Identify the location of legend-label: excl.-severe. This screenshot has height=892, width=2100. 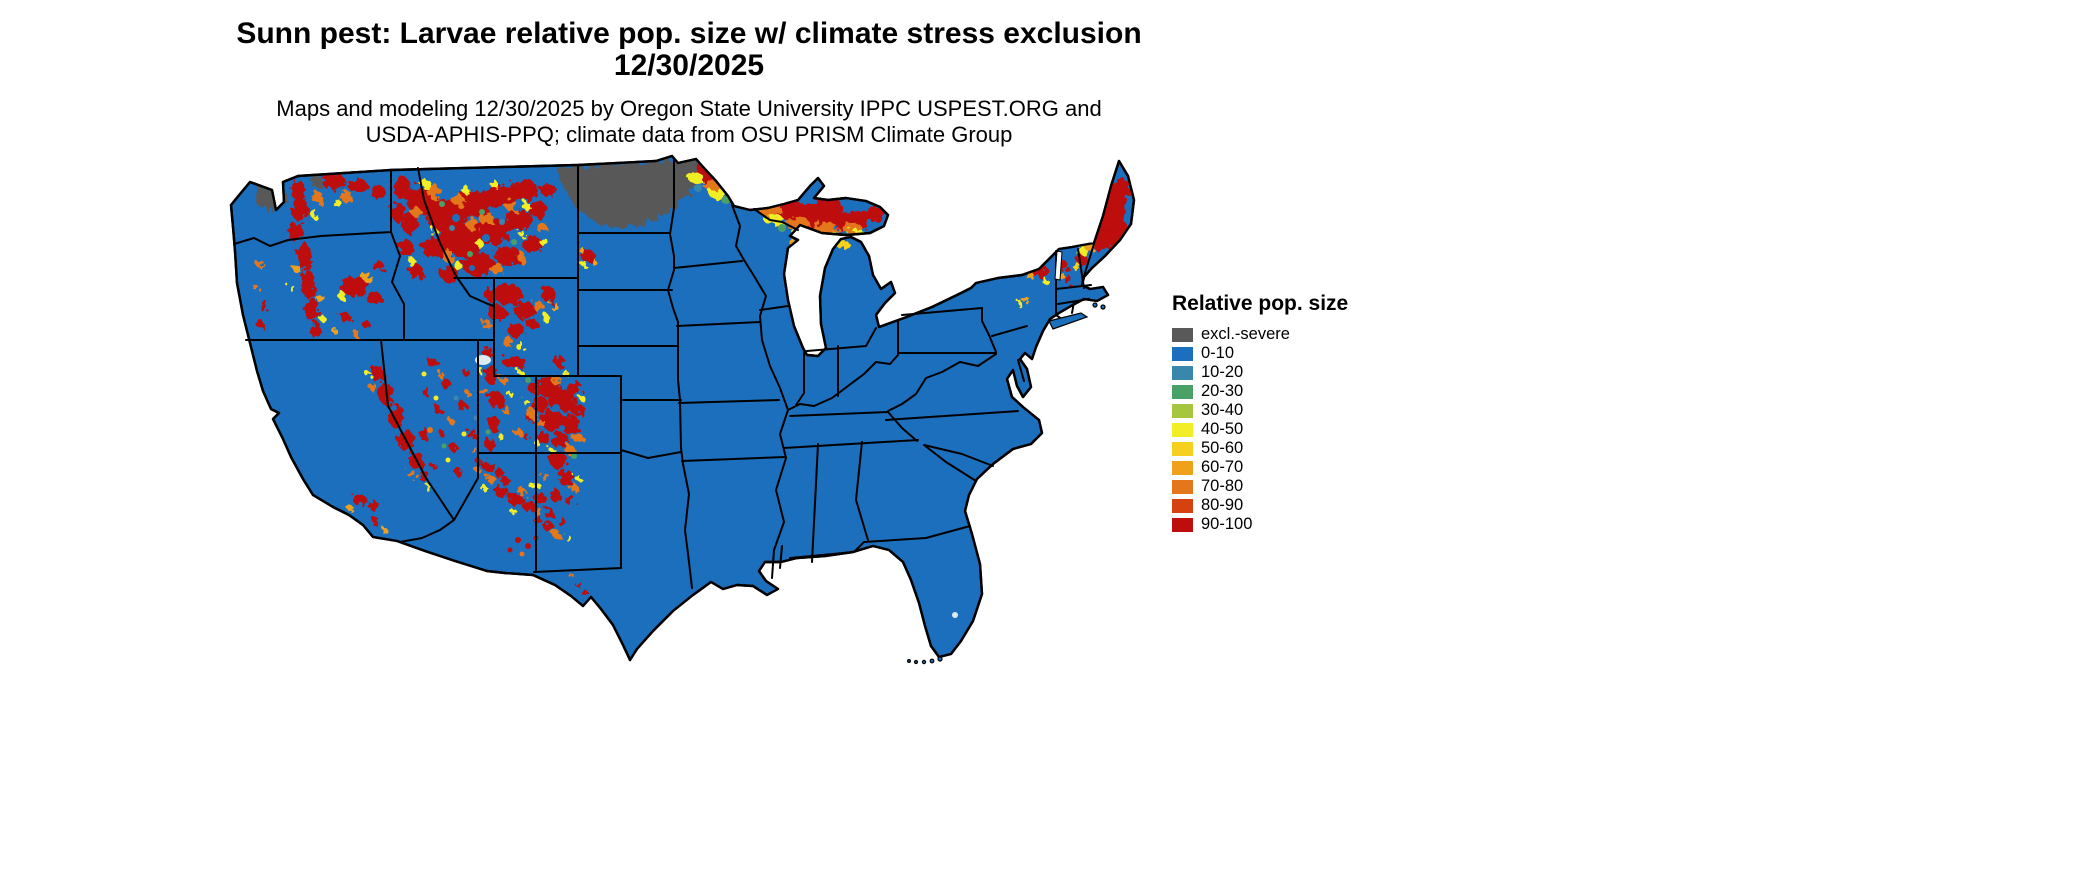
(1245, 334).